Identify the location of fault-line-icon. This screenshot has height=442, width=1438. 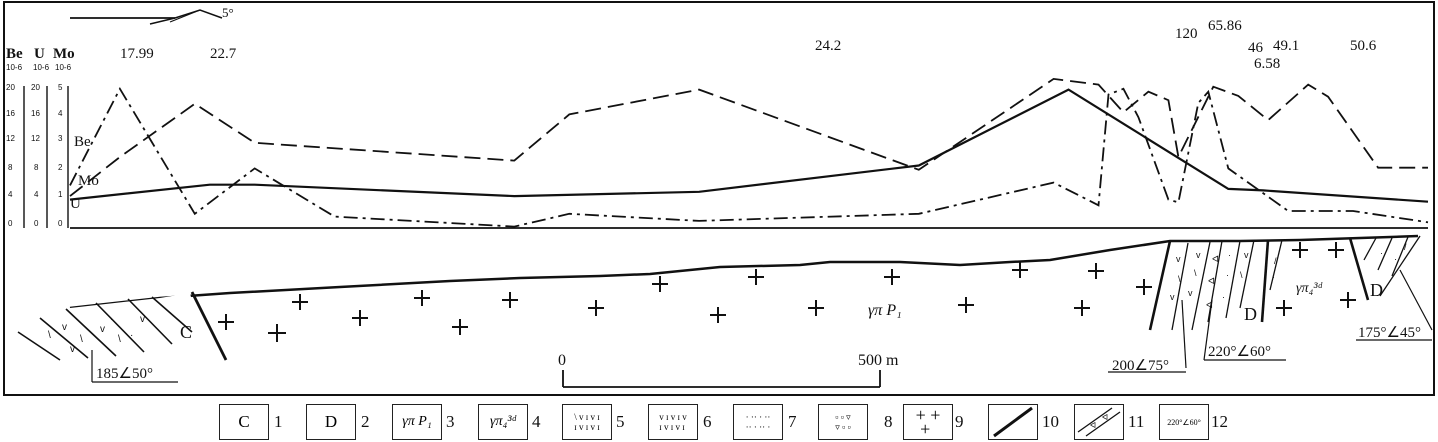
(1013, 422).